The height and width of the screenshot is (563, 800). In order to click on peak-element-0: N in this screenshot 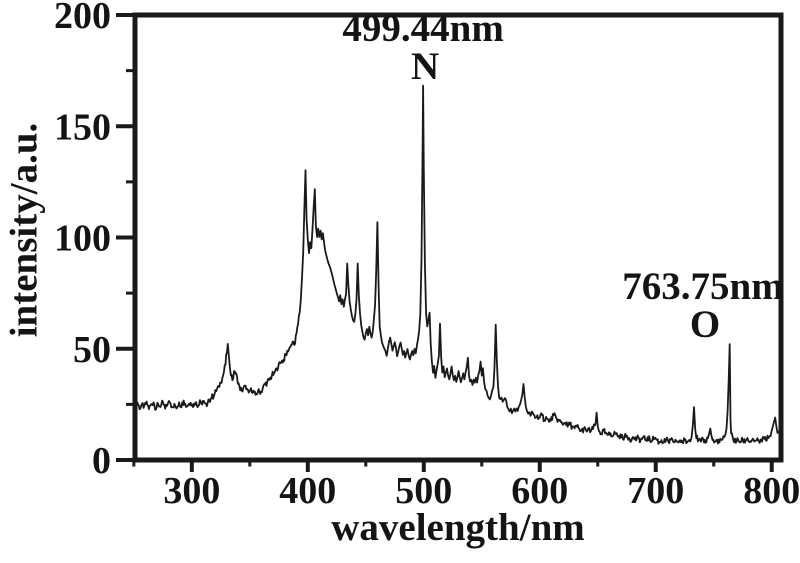, I will do `click(425, 67)`.